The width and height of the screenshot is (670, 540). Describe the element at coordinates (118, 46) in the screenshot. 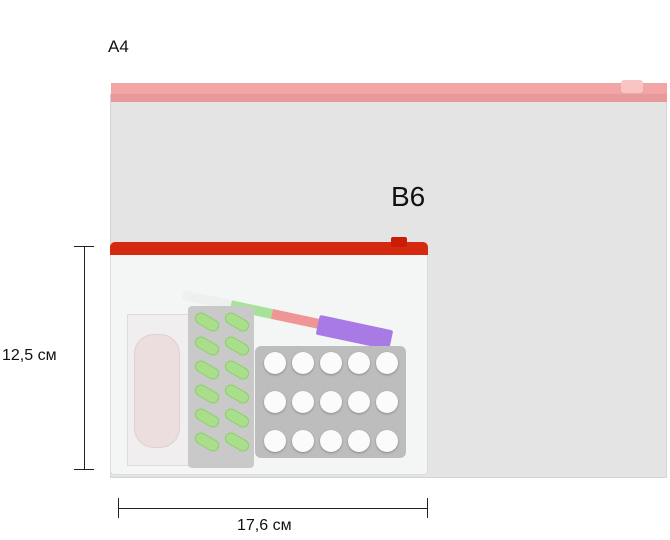

I see `a4-label: A4` at that location.